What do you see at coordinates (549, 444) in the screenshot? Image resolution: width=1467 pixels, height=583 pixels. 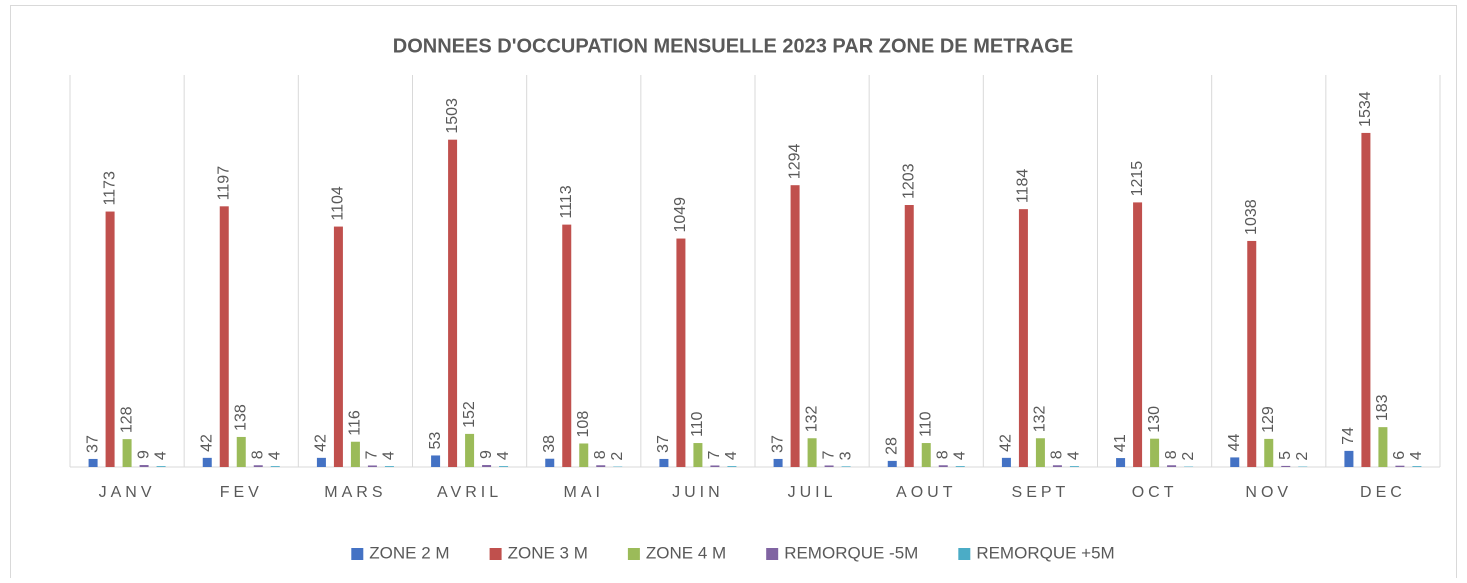 I see `data-label: 38` at bounding box center [549, 444].